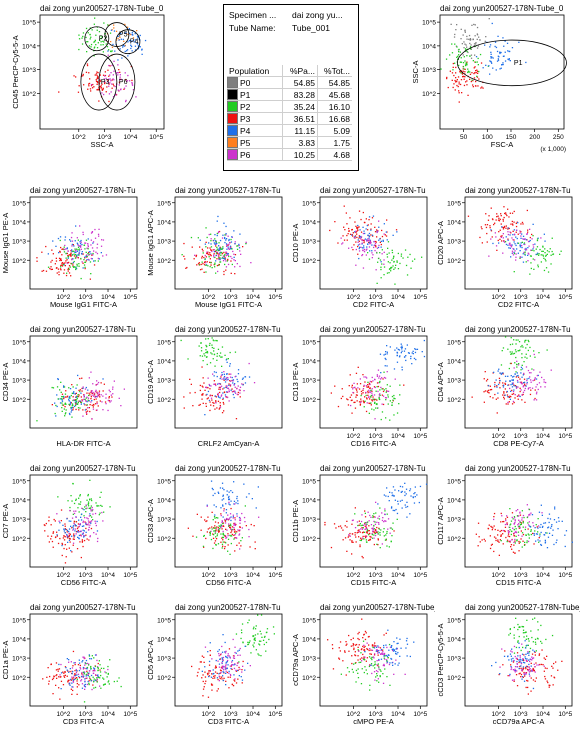 This screenshot has height=744, width=585. I want to click on legend-row: P5 3.83 1.75, so click(289, 142).